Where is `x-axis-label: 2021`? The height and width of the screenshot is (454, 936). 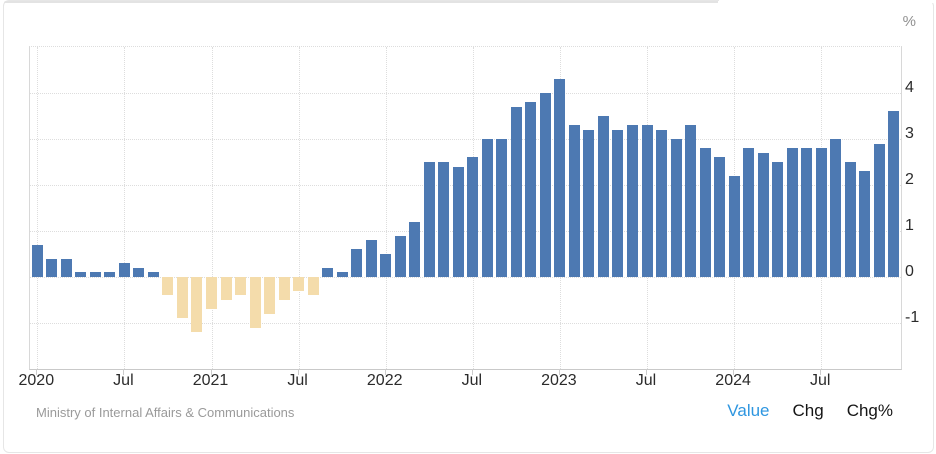
x-axis-label: 2021 is located at coordinates (210, 380).